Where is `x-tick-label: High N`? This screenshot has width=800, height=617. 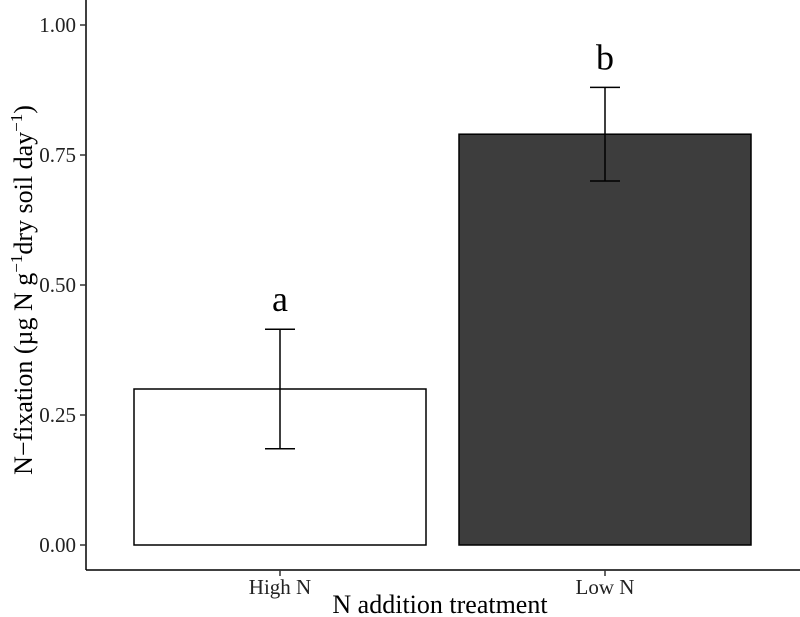
x-tick-label: High N is located at coordinates (280, 587).